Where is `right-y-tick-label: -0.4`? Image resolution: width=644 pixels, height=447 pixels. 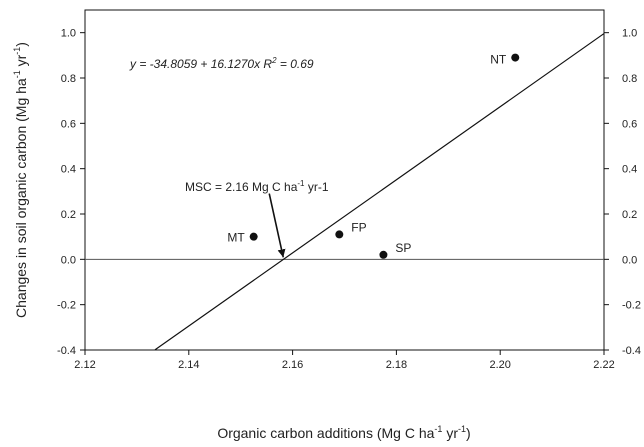 right-y-tick-label: -0.4 is located at coordinates (631, 351).